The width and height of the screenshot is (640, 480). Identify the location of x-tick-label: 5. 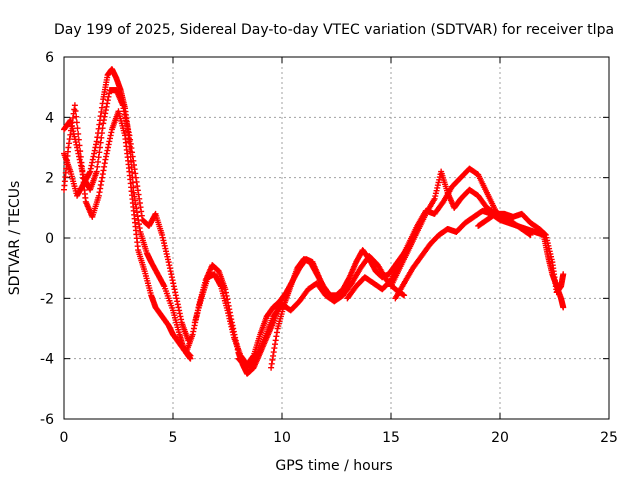
(173, 438).